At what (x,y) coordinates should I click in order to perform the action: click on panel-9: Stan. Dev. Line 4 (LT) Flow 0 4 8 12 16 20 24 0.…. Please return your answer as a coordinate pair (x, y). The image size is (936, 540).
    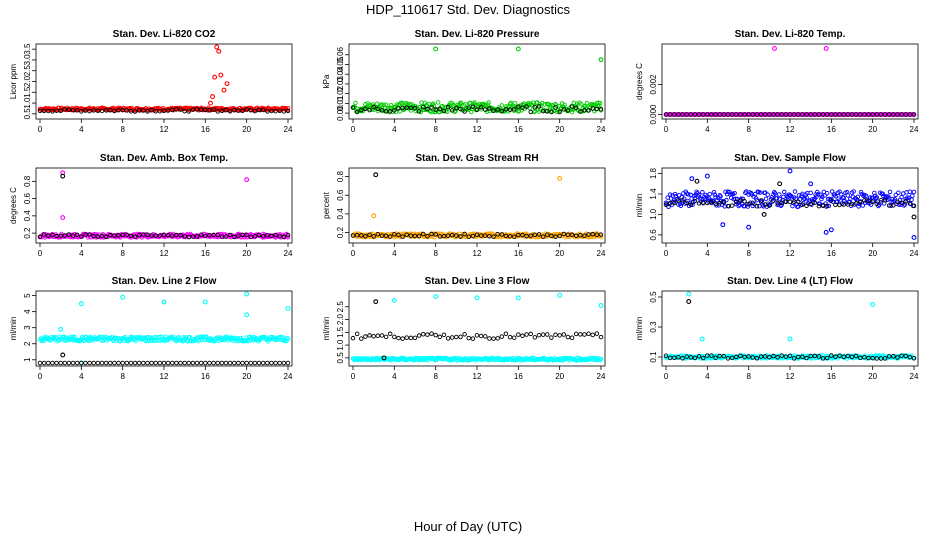
    Looking at the image, I should click on (777, 328).